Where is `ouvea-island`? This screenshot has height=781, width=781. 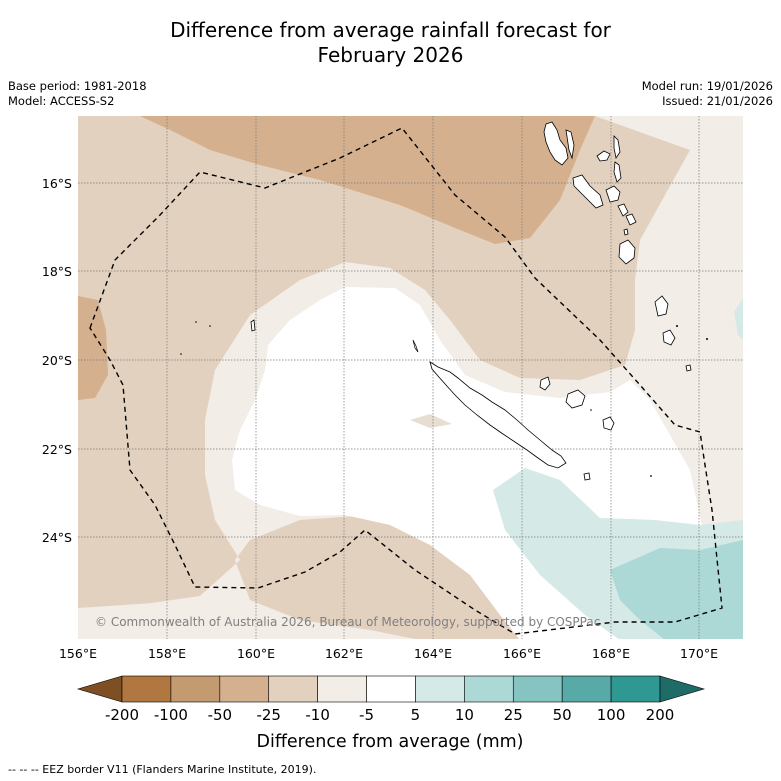 ouvea-island is located at coordinates (545, 383).